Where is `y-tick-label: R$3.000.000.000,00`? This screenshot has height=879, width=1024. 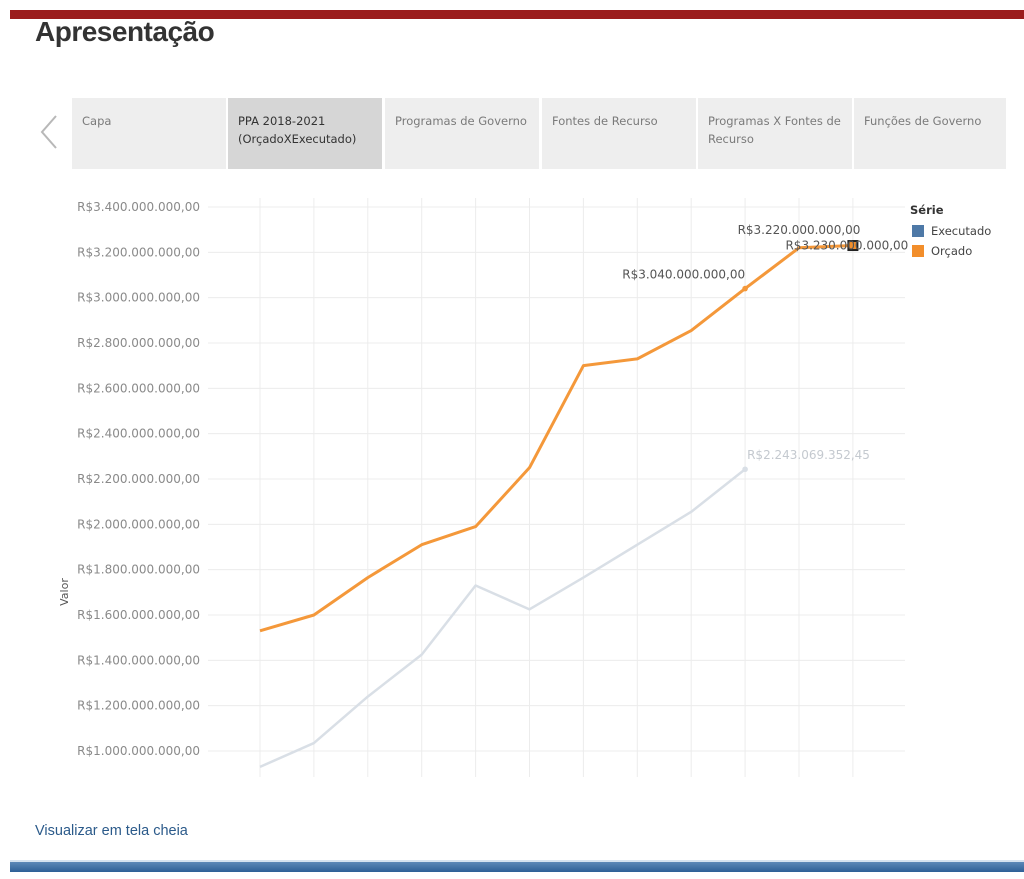 y-tick-label: R$3.000.000.000,00 is located at coordinates (138, 298).